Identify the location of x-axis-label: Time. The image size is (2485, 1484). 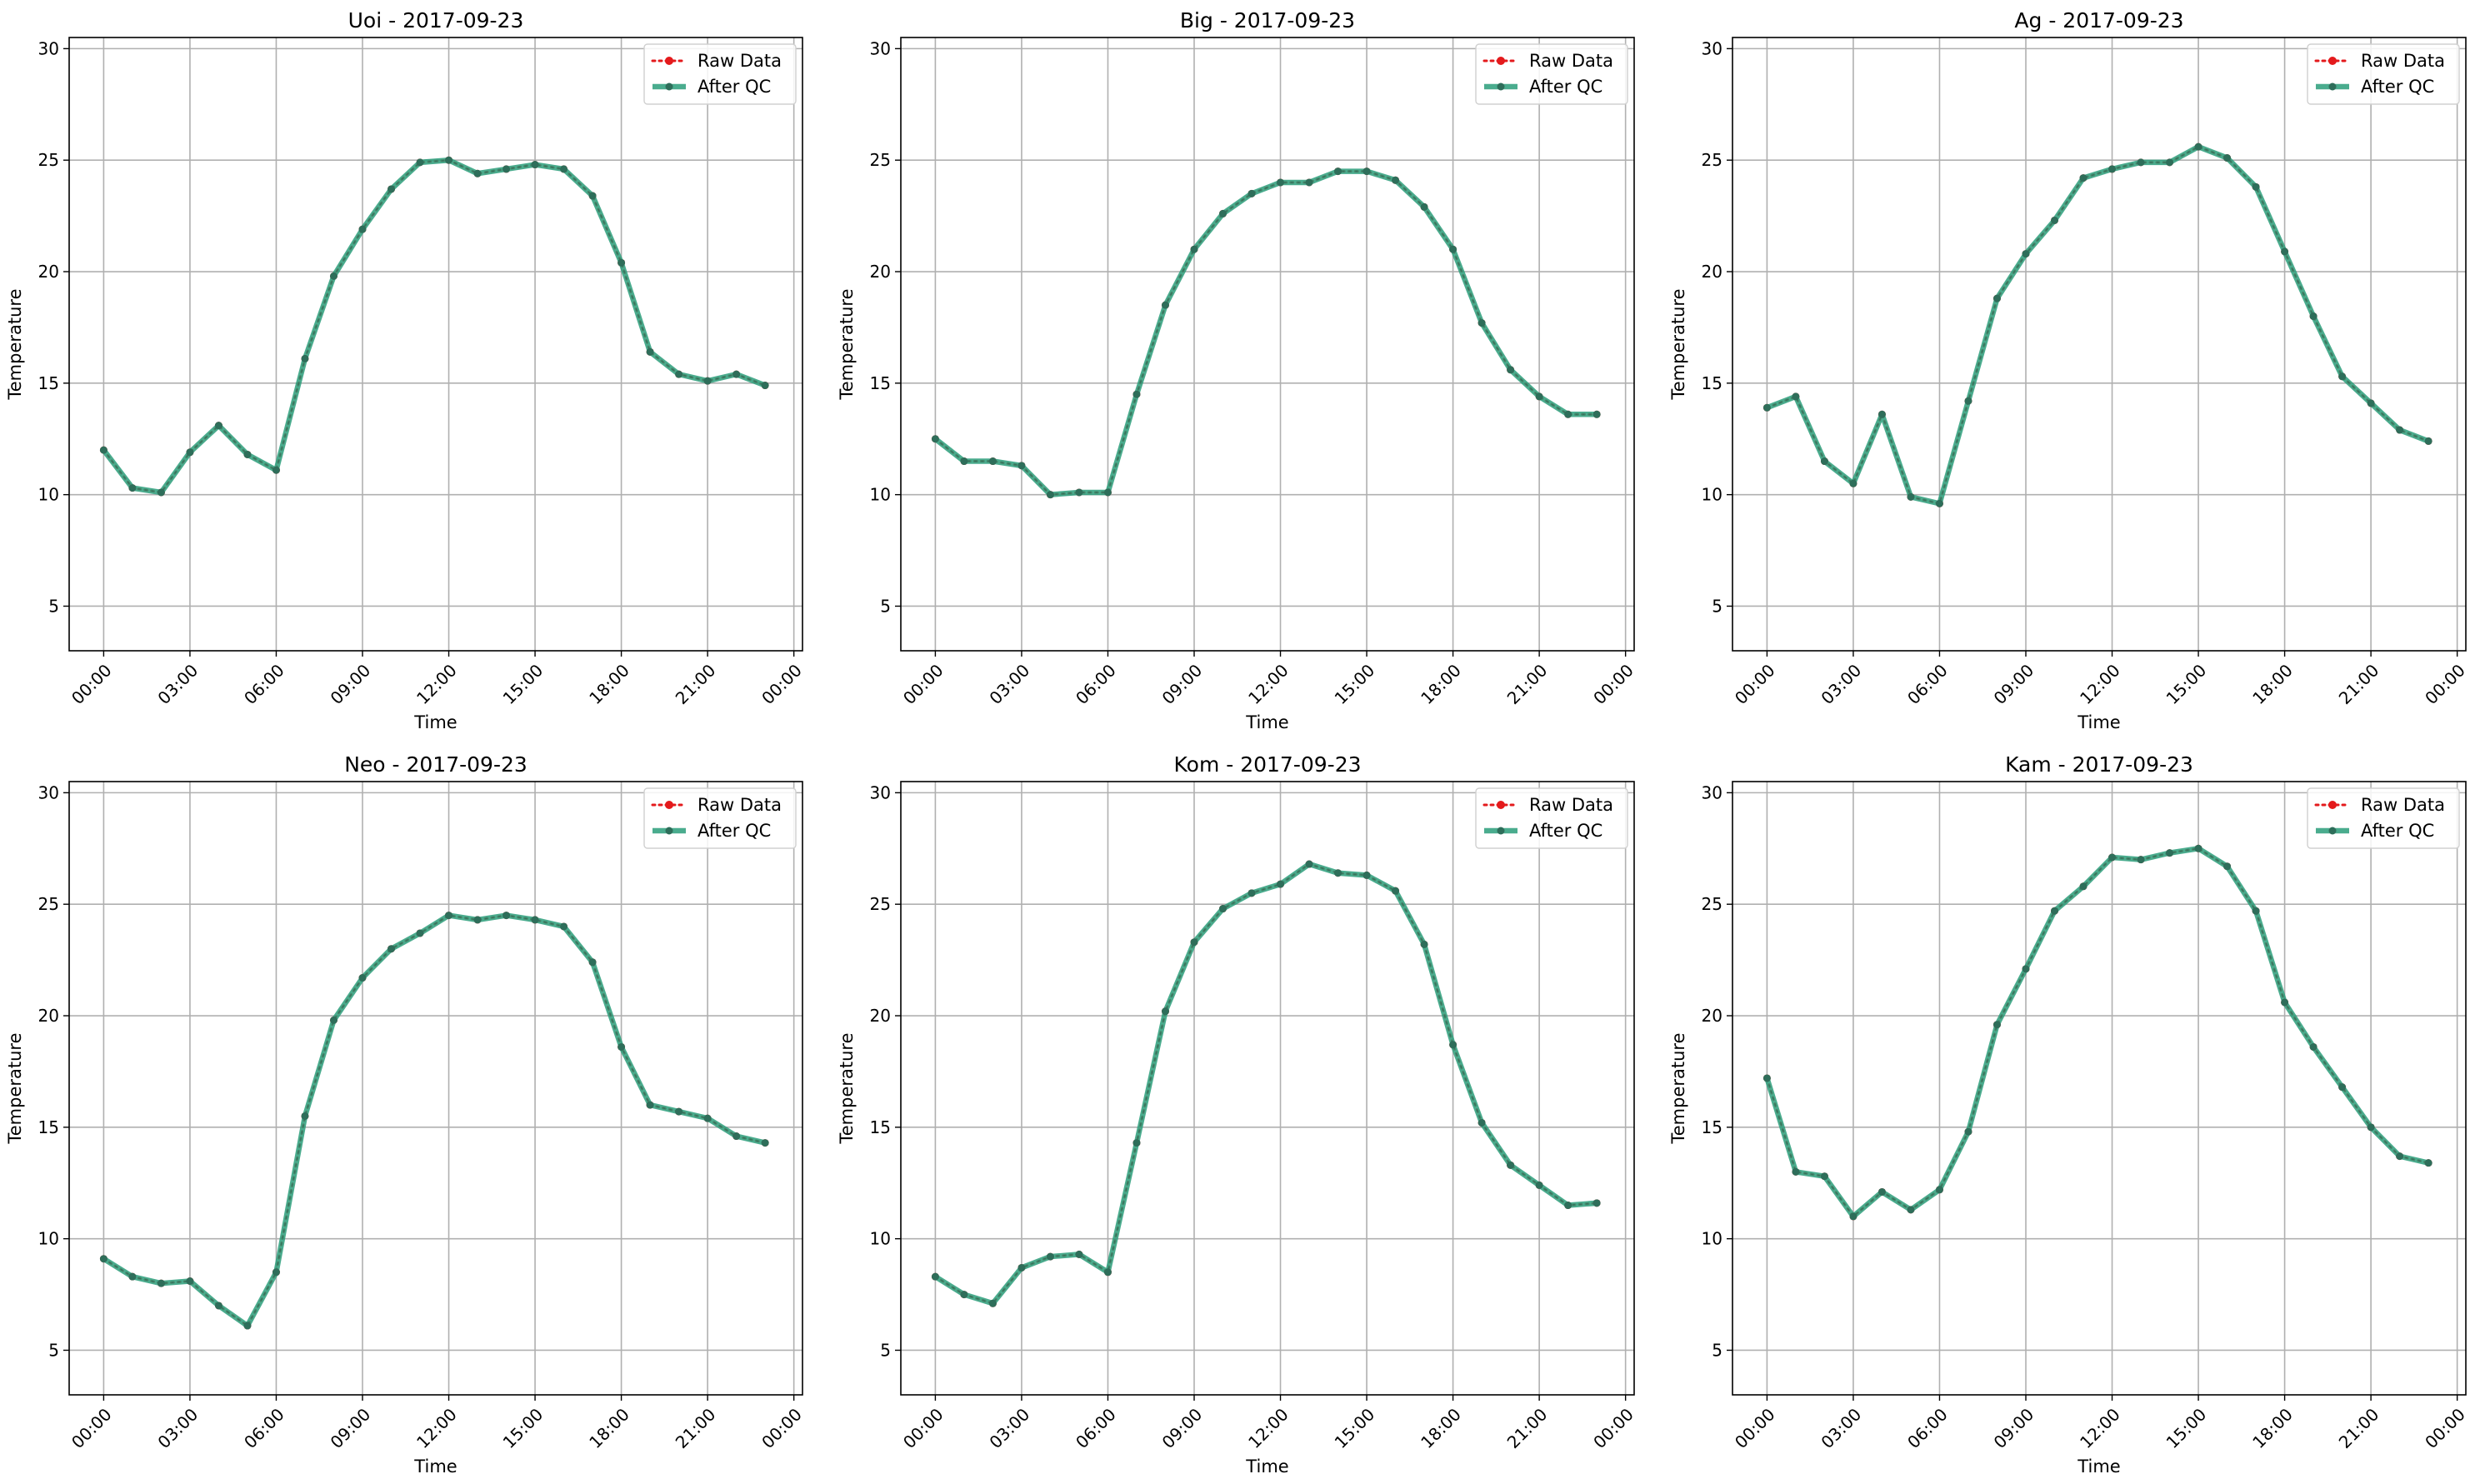
(435, 722).